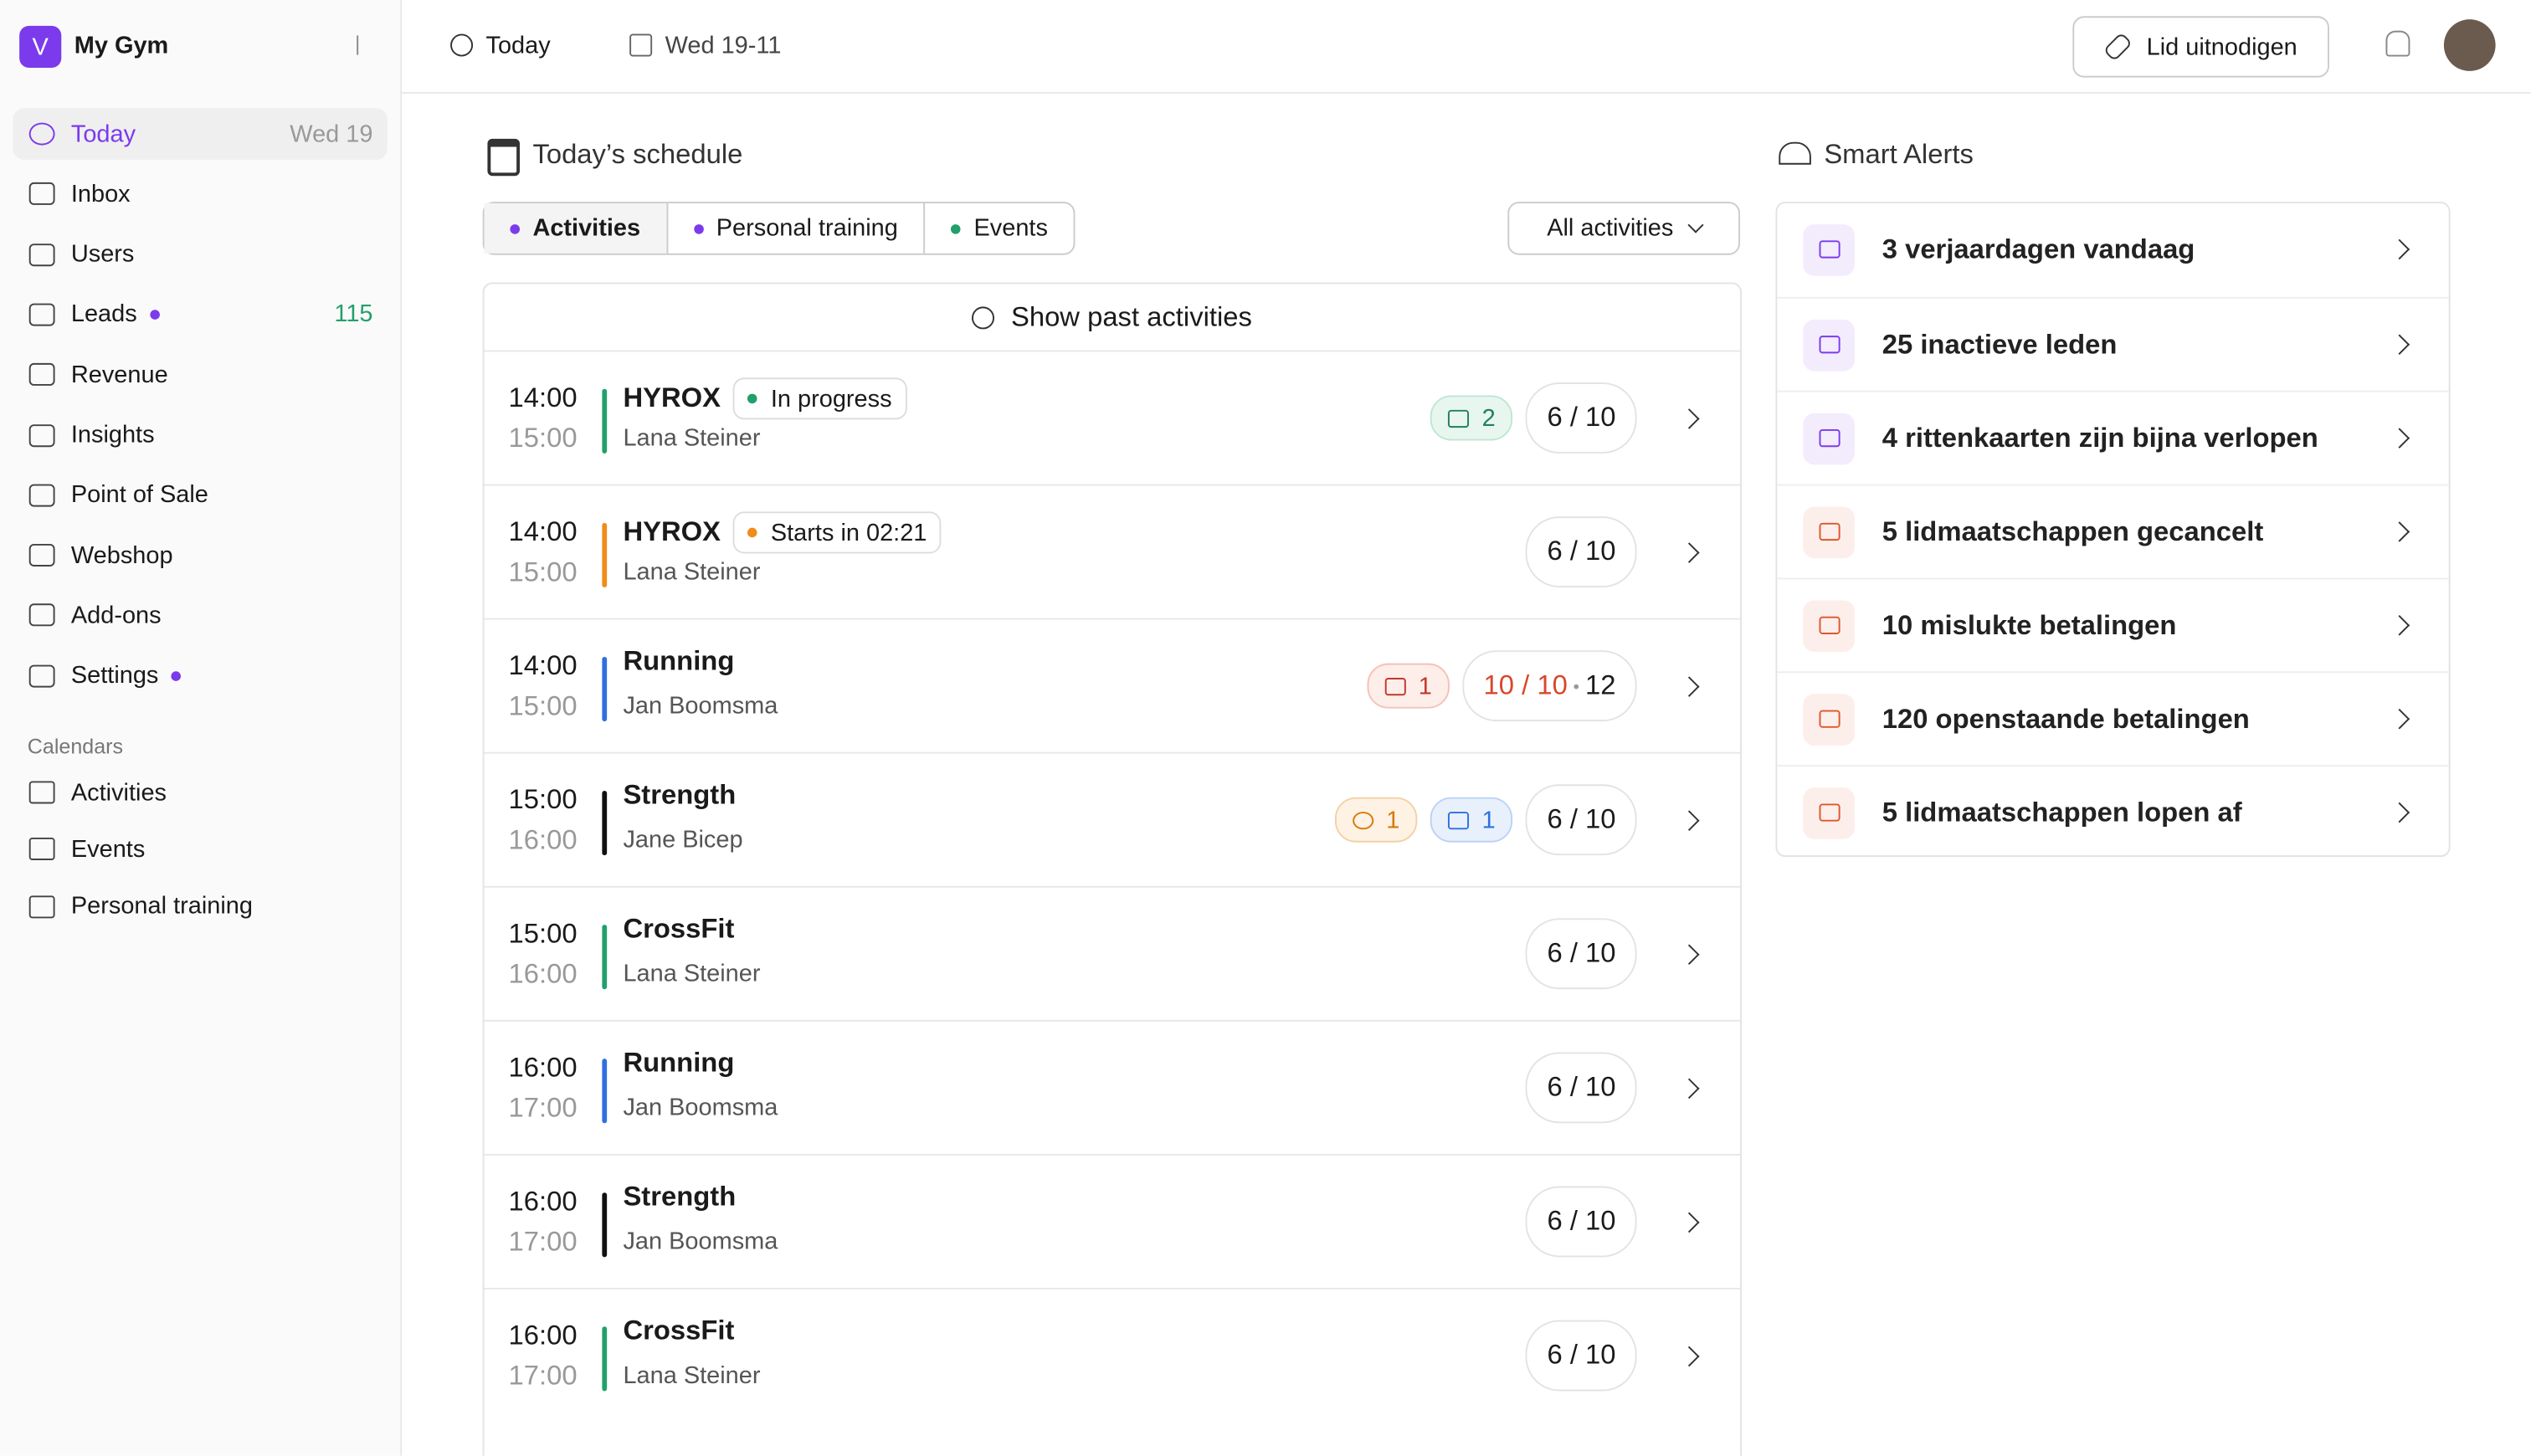 The image size is (2531, 1456). What do you see at coordinates (678, 930) in the screenshot?
I see `name-line: CrossFit` at bounding box center [678, 930].